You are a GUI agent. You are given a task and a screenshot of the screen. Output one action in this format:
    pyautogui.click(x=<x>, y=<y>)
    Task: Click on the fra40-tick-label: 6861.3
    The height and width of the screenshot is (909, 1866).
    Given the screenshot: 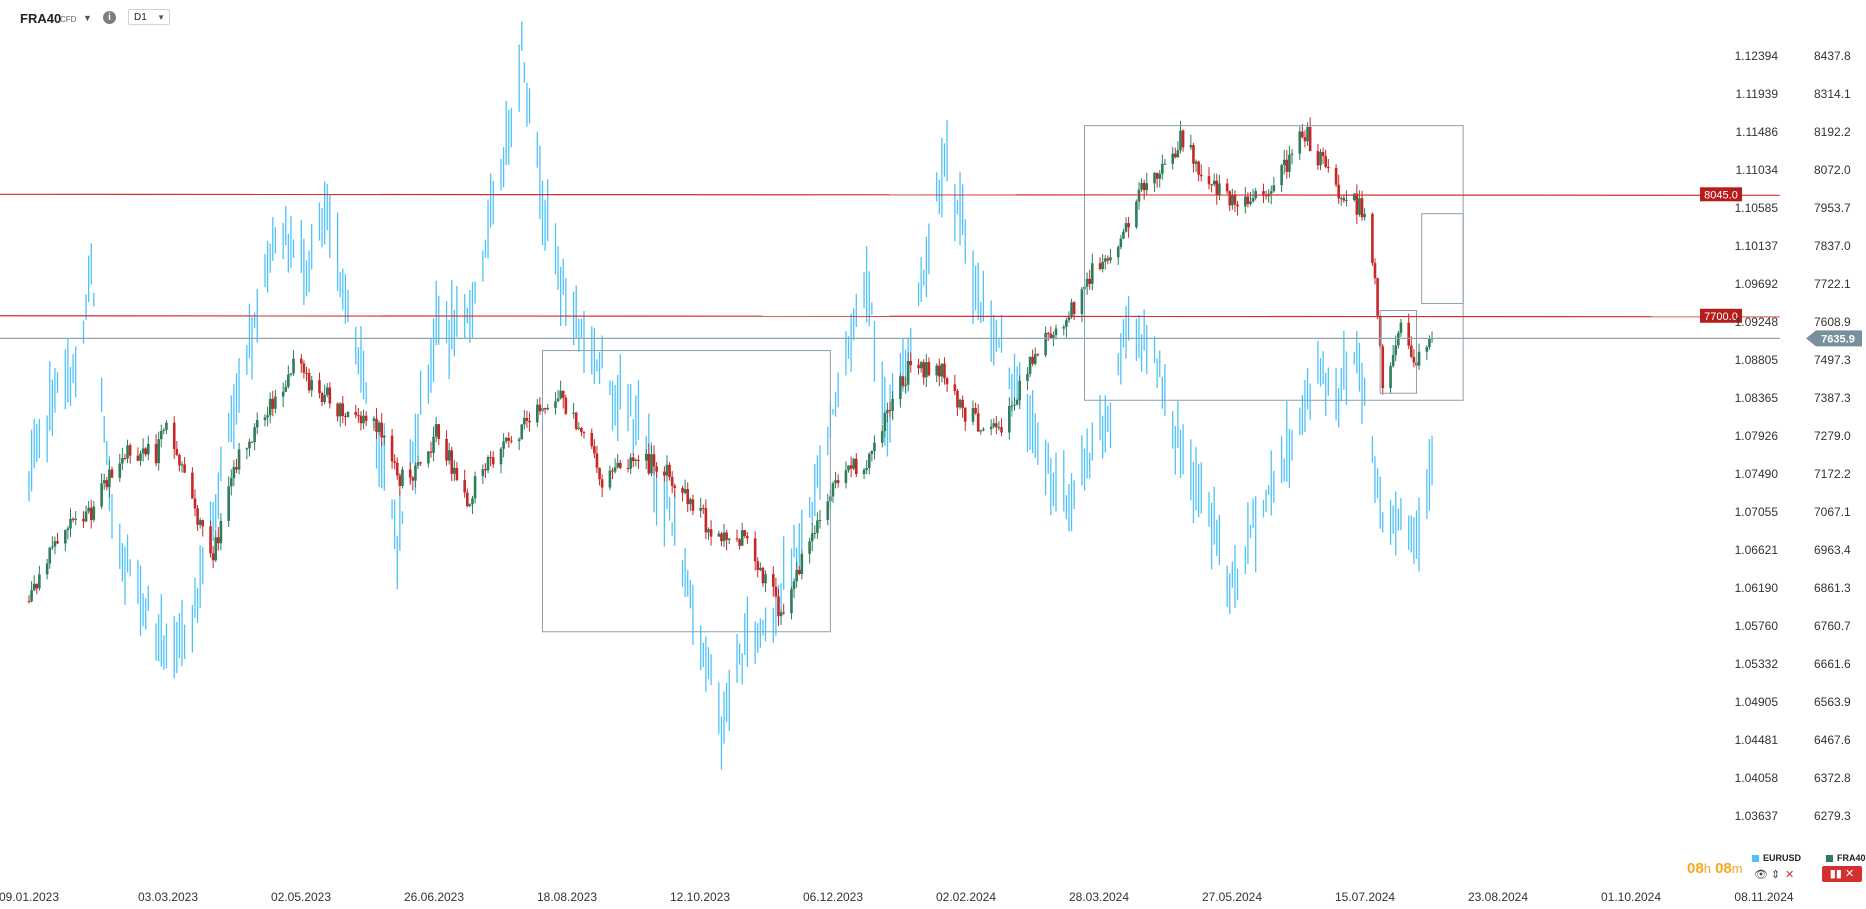 What is the action you would take?
    pyautogui.click(x=1832, y=588)
    